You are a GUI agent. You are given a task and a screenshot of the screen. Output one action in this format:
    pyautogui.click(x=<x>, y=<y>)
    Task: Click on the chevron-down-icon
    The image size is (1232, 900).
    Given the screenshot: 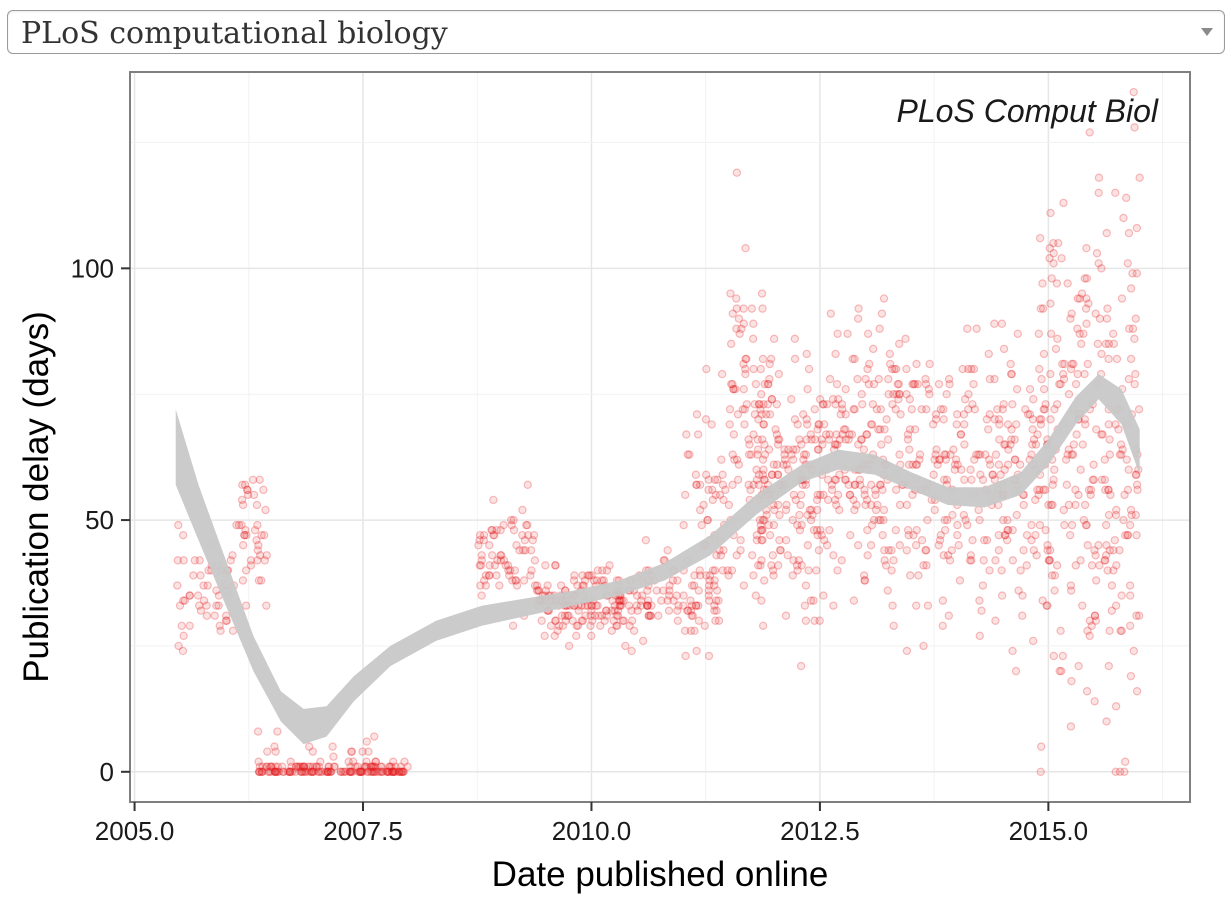 What is the action you would take?
    pyautogui.click(x=1207, y=32)
    